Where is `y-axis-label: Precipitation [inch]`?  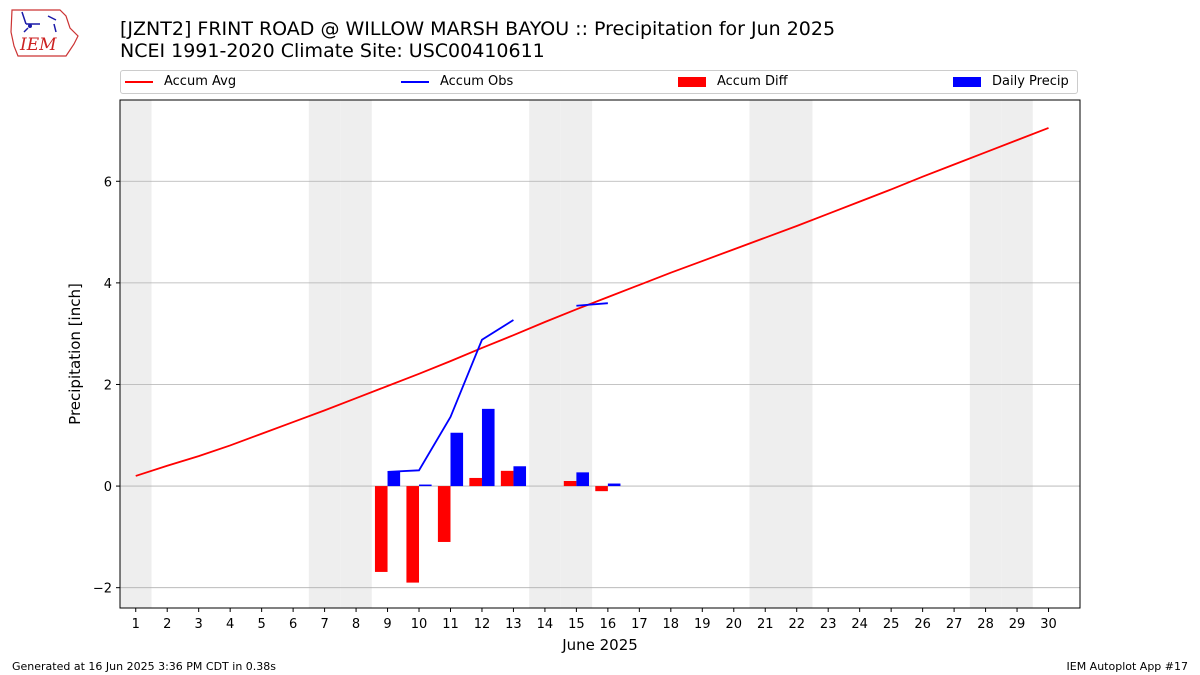
y-axis-label: Precipitation [inch] is located at coordinates (75, 354).